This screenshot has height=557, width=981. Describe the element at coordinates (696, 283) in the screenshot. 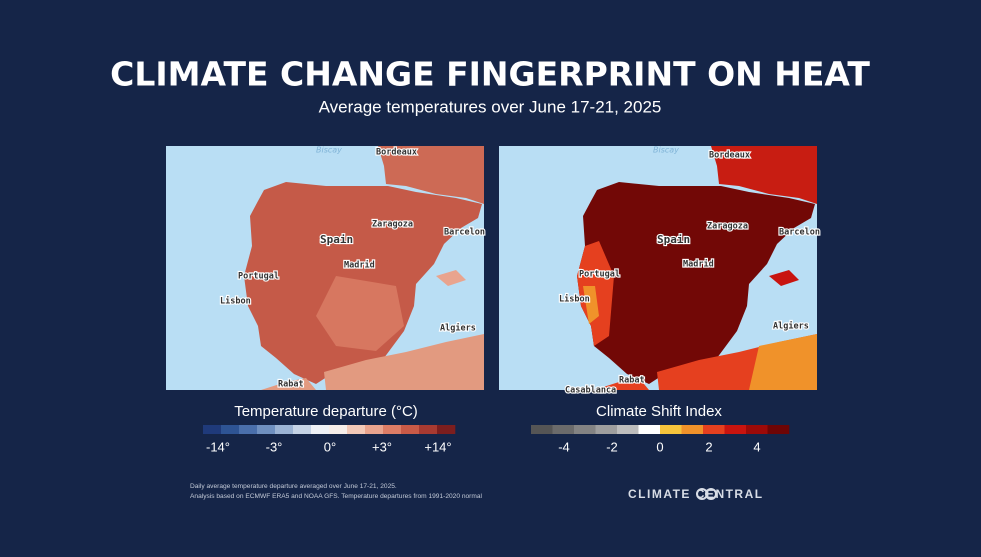

I see `iberia` at that location.